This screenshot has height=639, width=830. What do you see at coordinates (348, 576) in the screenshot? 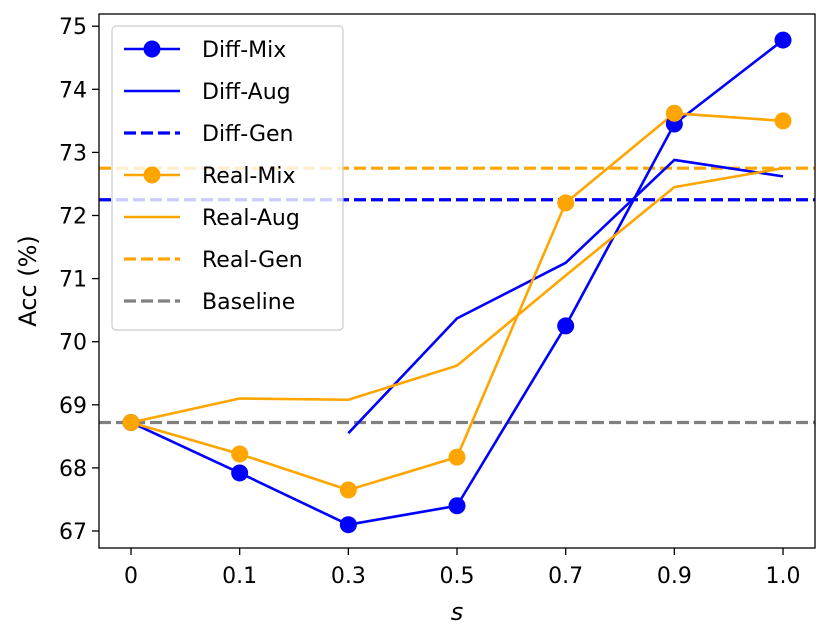
I see `x-tick-label: 0.3` at bounding box center [348, 576].